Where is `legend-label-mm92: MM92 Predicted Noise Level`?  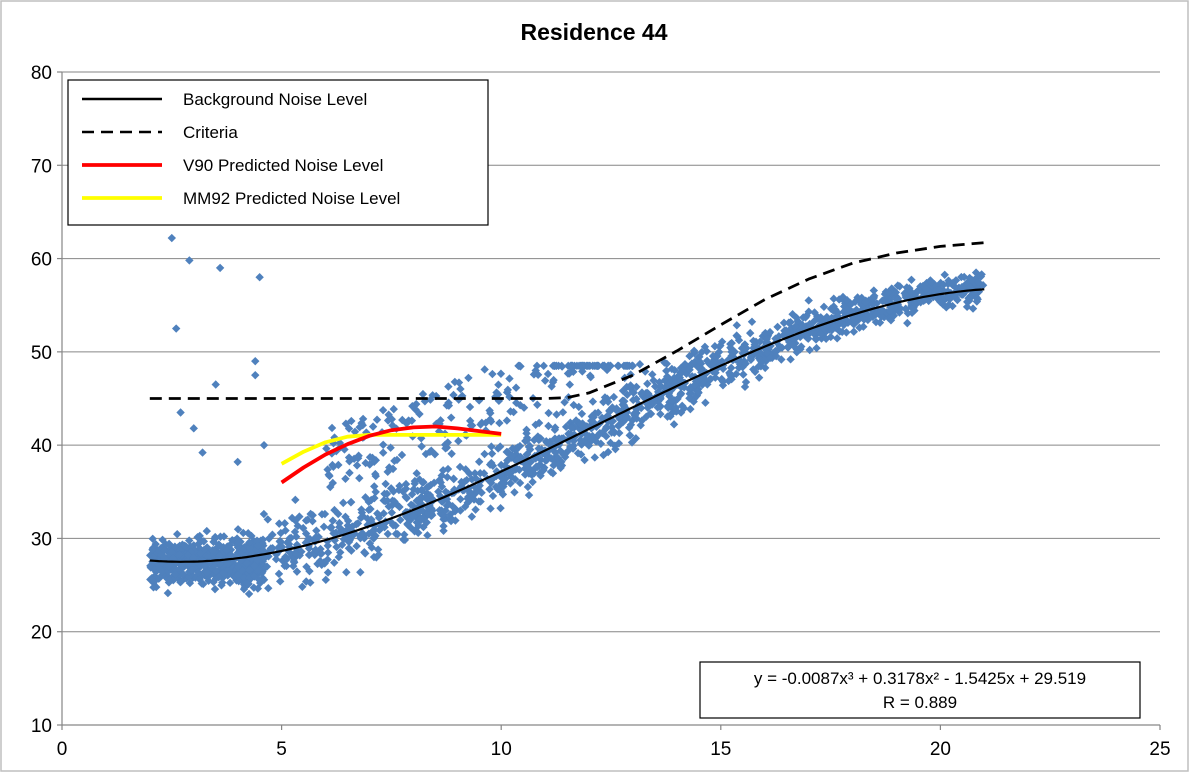 legend-label-mm92: MM92 Predicted Noise Level is located at coordinates (291, 198).